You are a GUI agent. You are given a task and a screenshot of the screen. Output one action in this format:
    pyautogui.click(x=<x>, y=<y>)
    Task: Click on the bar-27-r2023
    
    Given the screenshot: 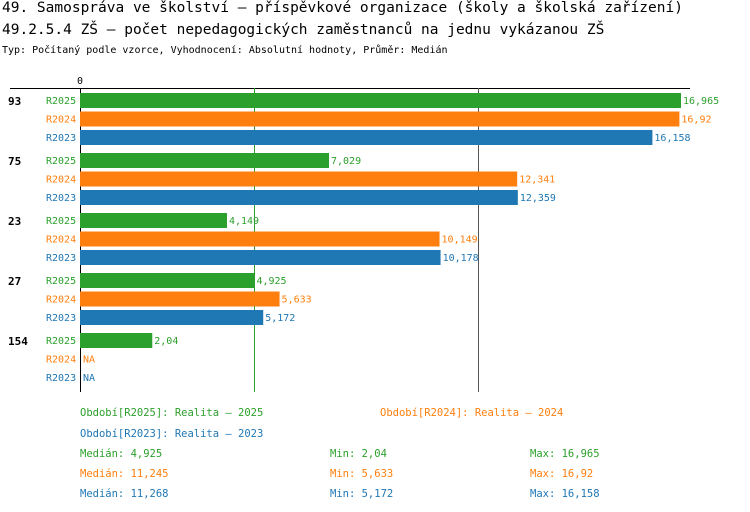 What is the action you would take?
    pyautogui.click(x=172, y=317)
    